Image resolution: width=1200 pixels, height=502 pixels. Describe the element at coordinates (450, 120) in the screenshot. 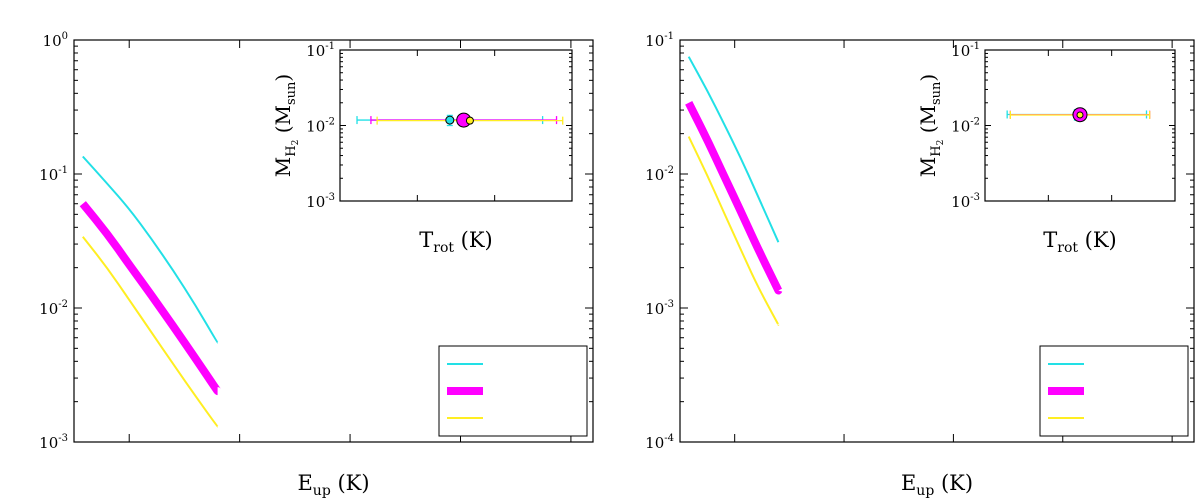

I see `inset-point-4e+16cm` at that location.